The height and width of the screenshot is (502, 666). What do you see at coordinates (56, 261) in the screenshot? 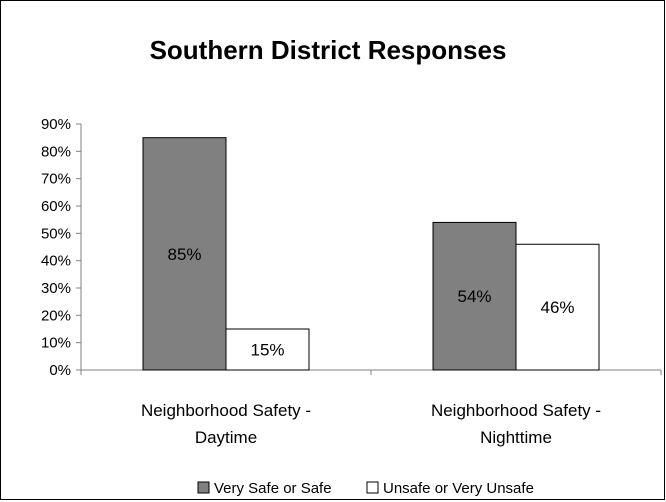
I see `y-tick-label: 40%` at bounding box center [56, 261].